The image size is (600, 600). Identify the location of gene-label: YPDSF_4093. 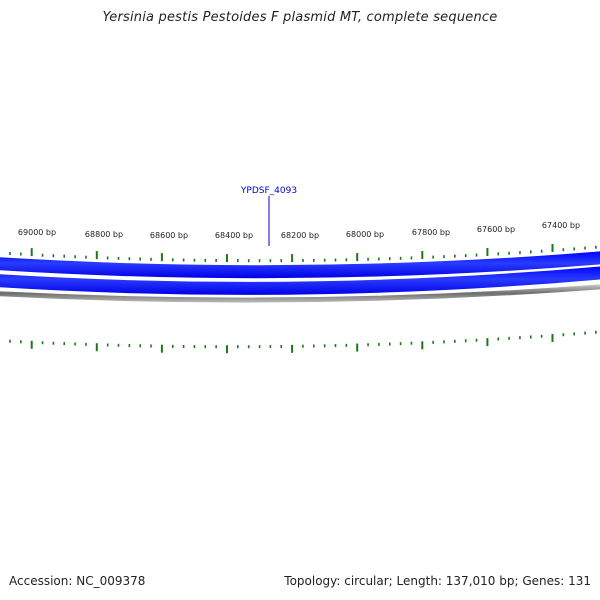
(268, 191).